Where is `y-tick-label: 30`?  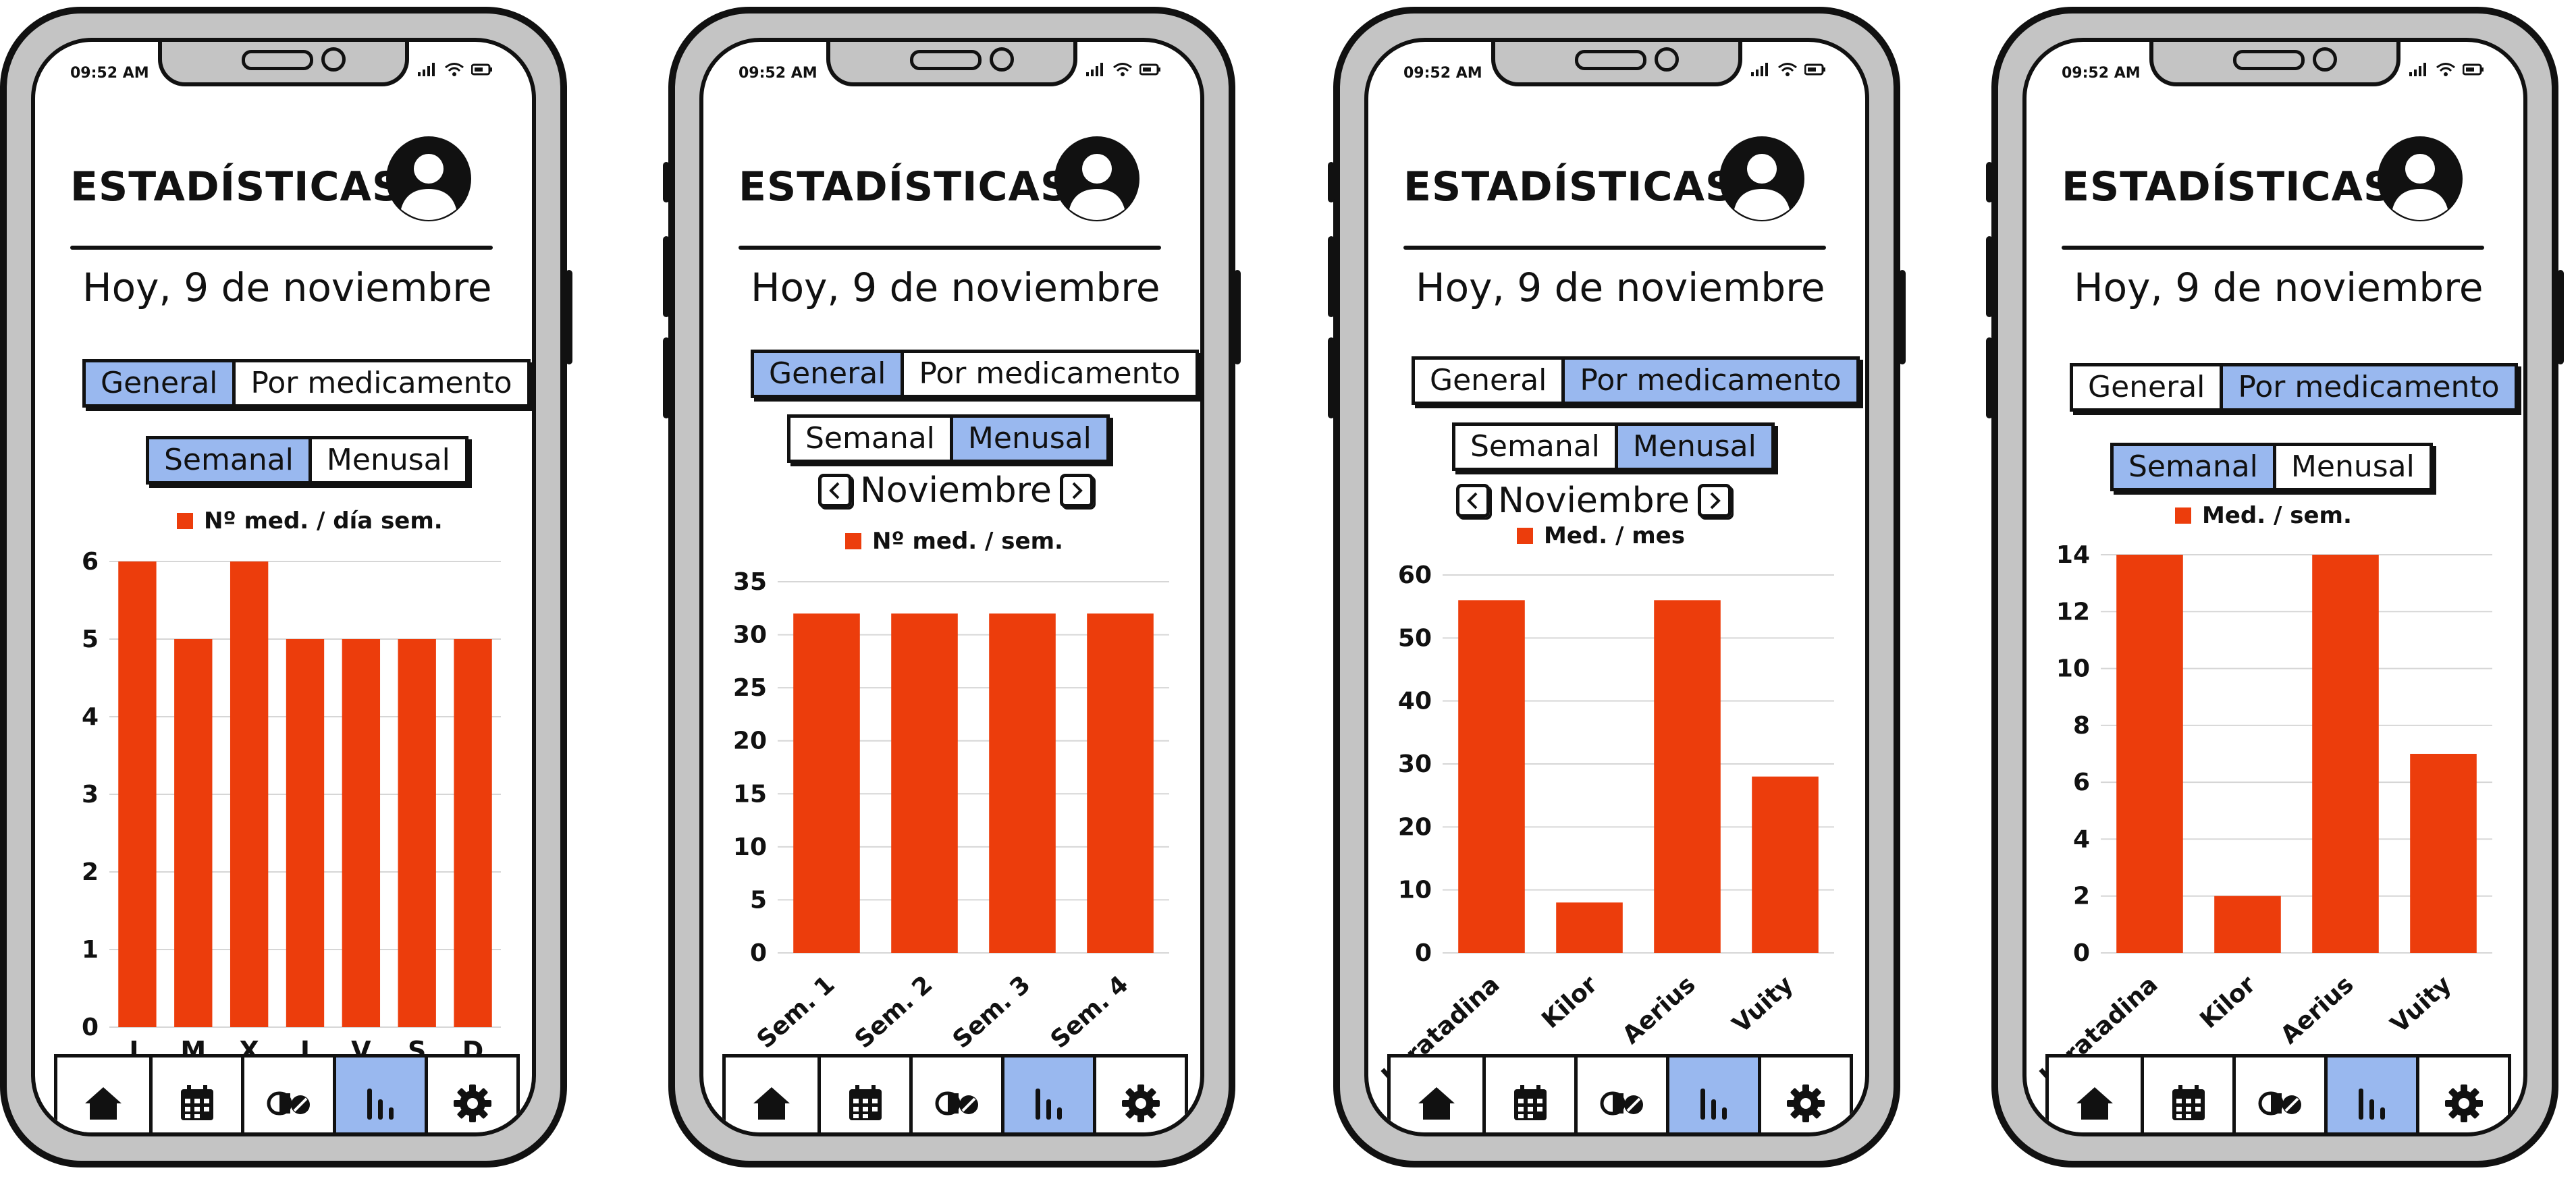 y-tick-label: 30 is located at coordinates (750, 635).